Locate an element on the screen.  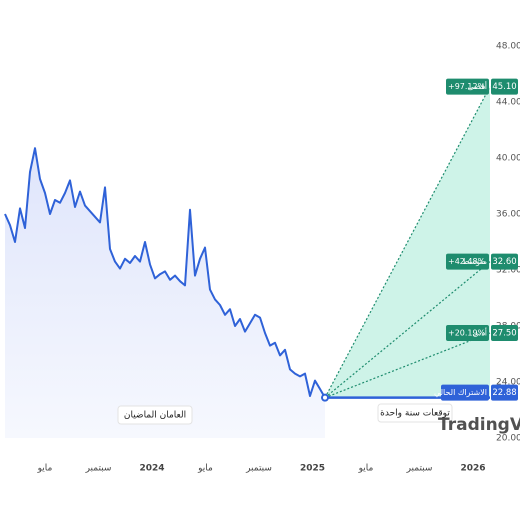
level-name: متوسط is located at coordinates (474, 261).